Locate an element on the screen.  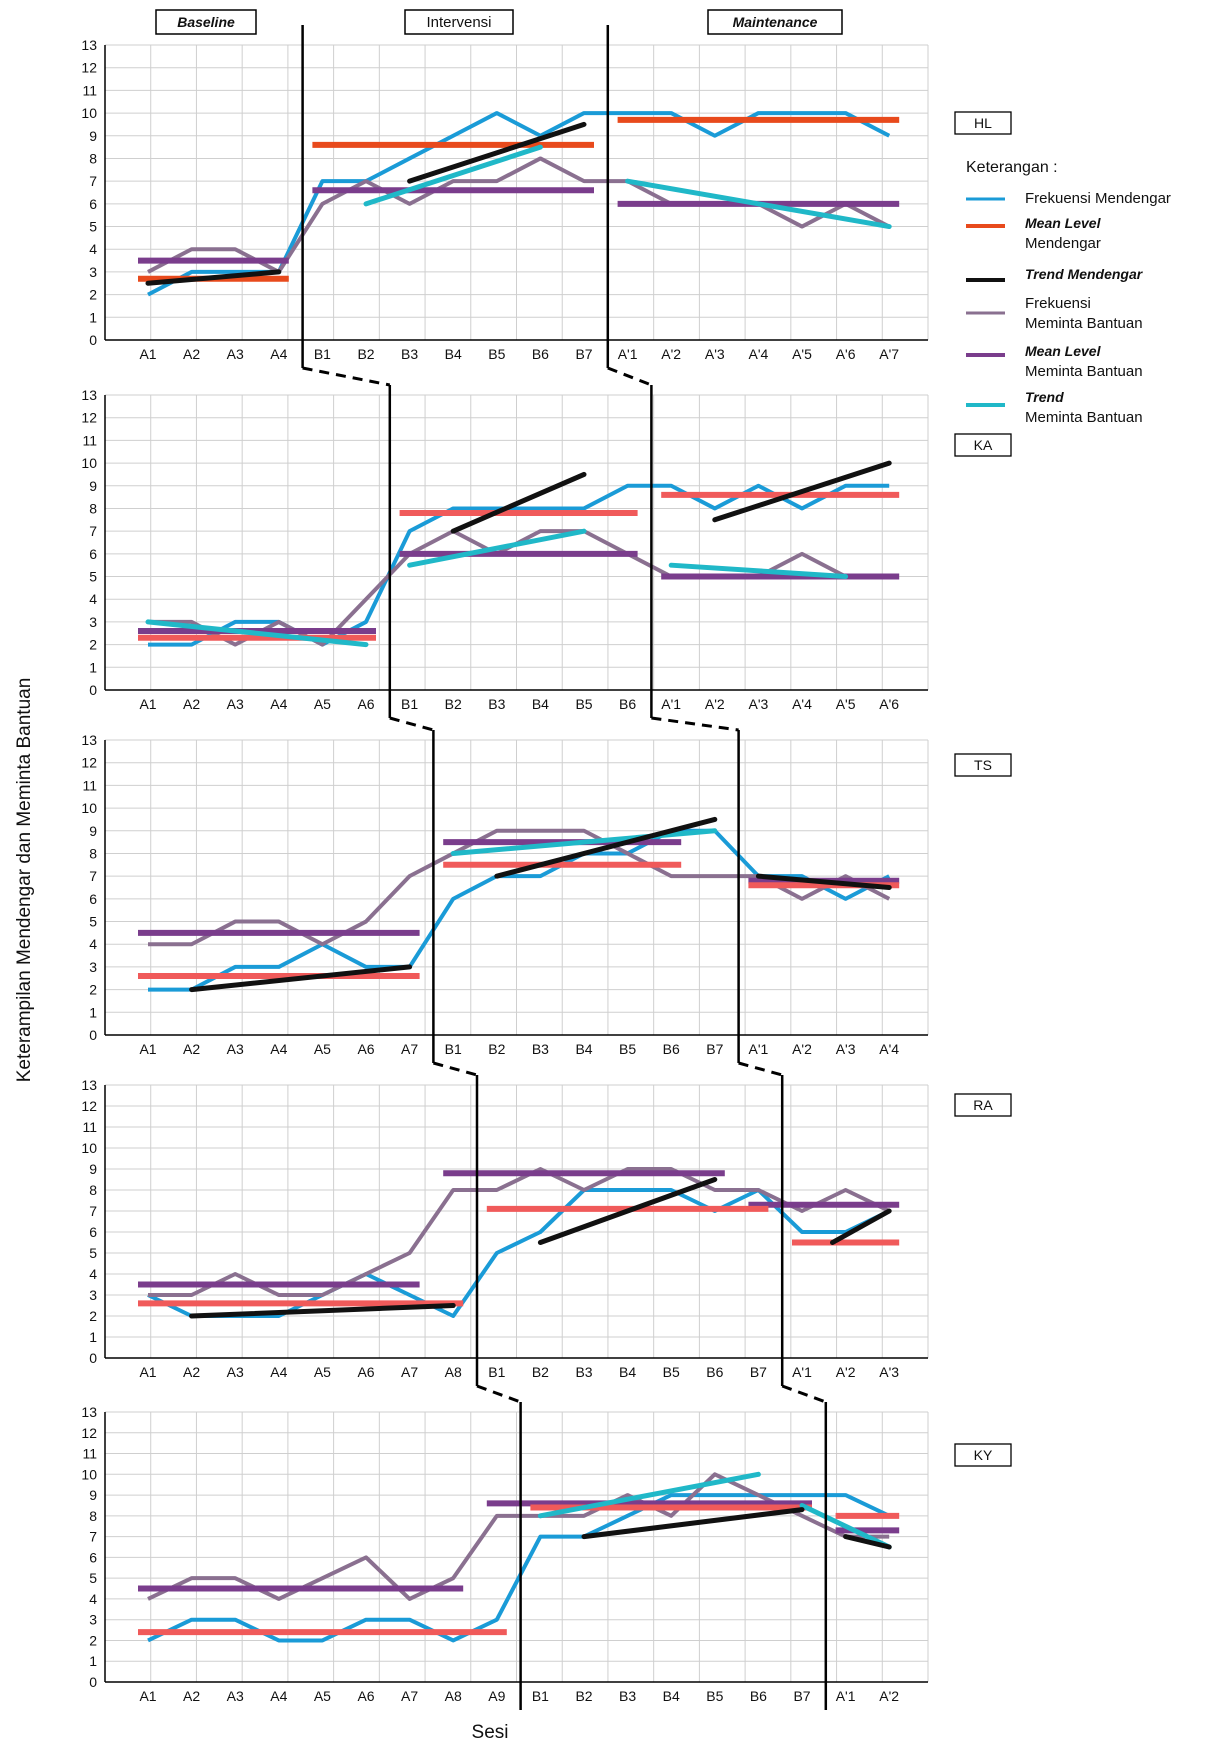
x-tick-label: A5 is located at coordinates (322, 704).